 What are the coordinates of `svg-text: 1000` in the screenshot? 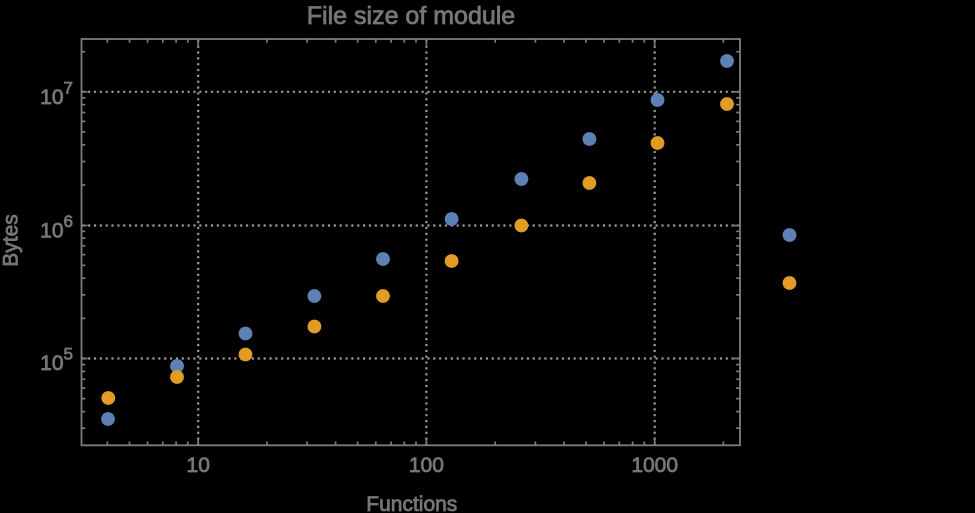 It's located at (654, 465).